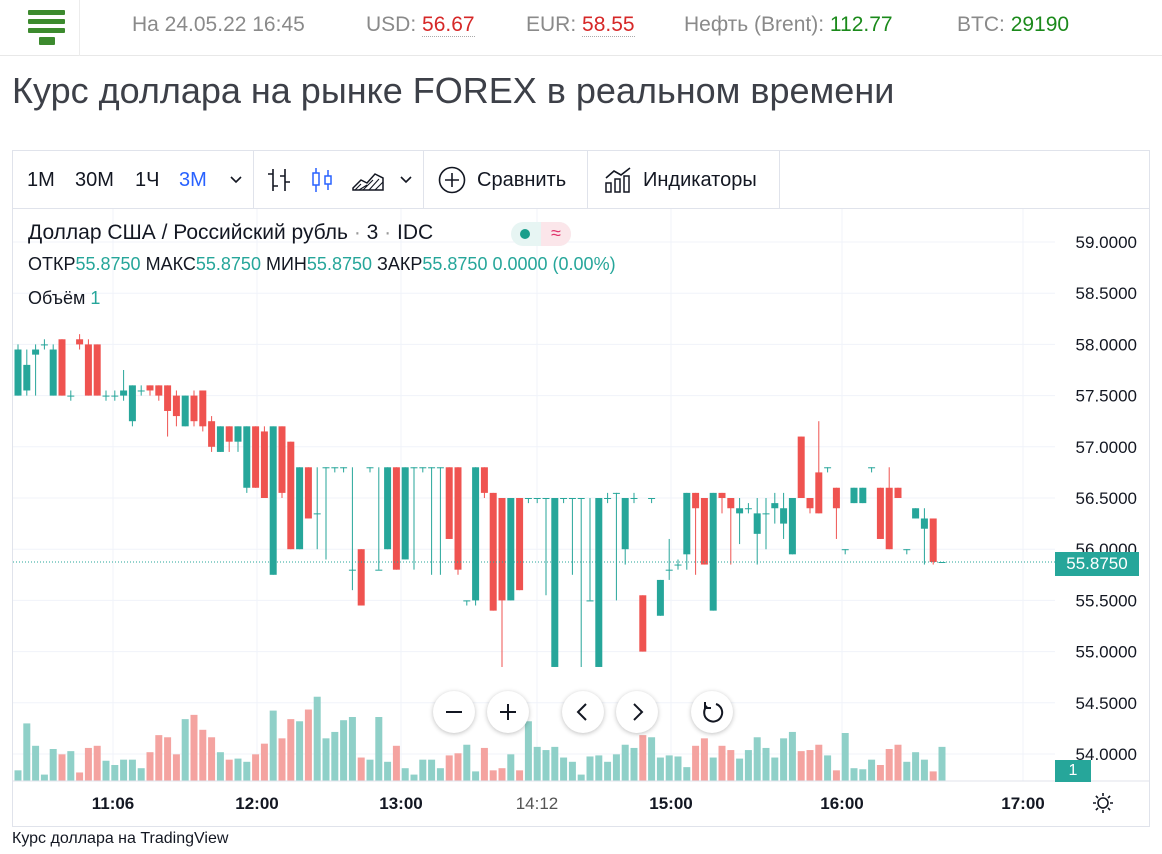 This screenshot has height=854, width=1162. What do you see at coordinates (637, 712) in the screenshot?
I see `scroll-right-button` at bounding box center [637, 712].